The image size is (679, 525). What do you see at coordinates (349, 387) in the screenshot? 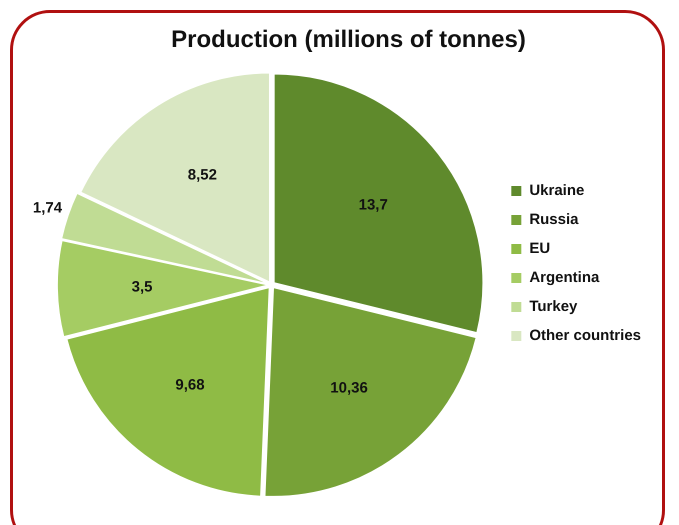
I see `data-label: 10,36` at bounding box center [349, 387].